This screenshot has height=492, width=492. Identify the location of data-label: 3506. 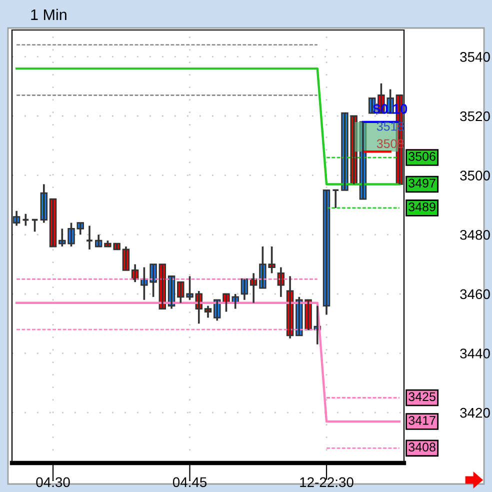
(422, 156).